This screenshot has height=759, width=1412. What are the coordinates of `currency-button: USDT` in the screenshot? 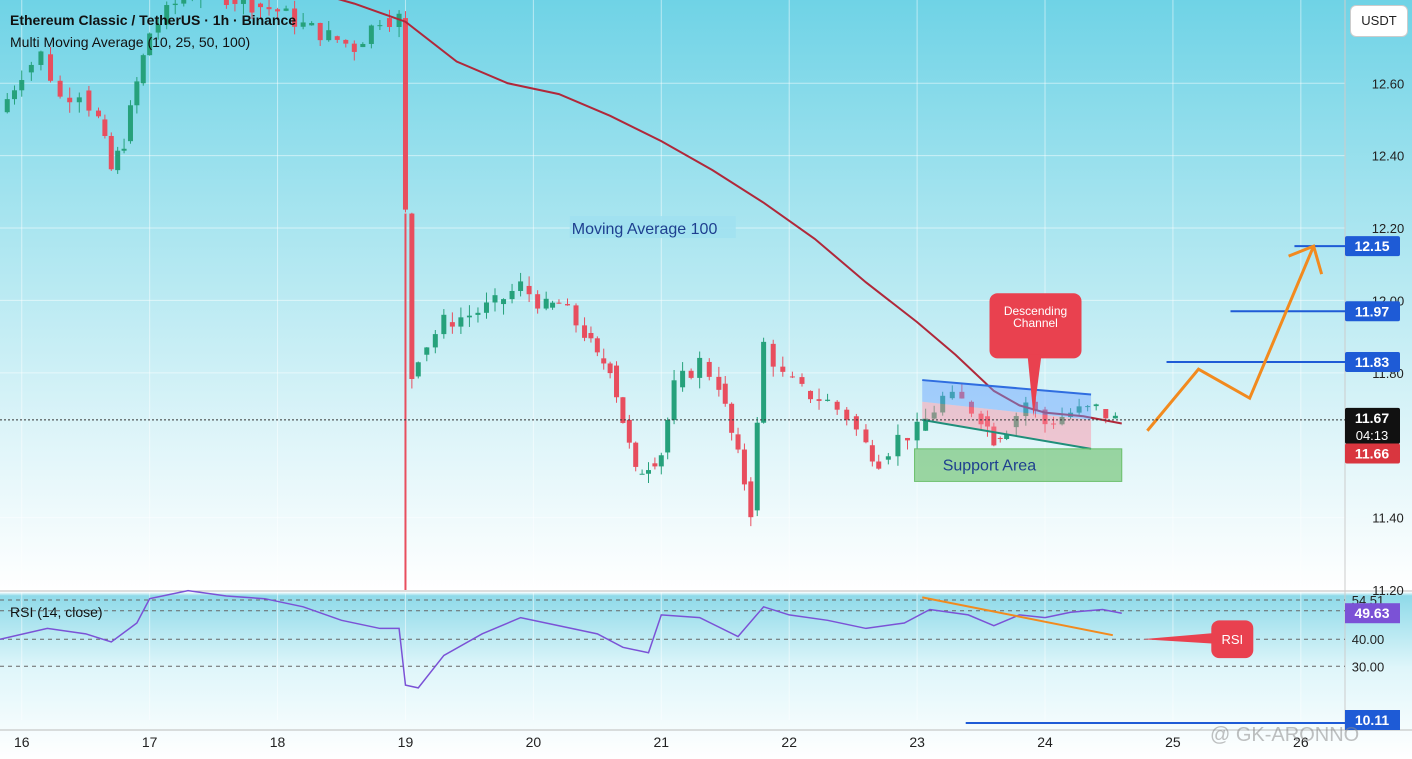 It's located at (1379, 21).